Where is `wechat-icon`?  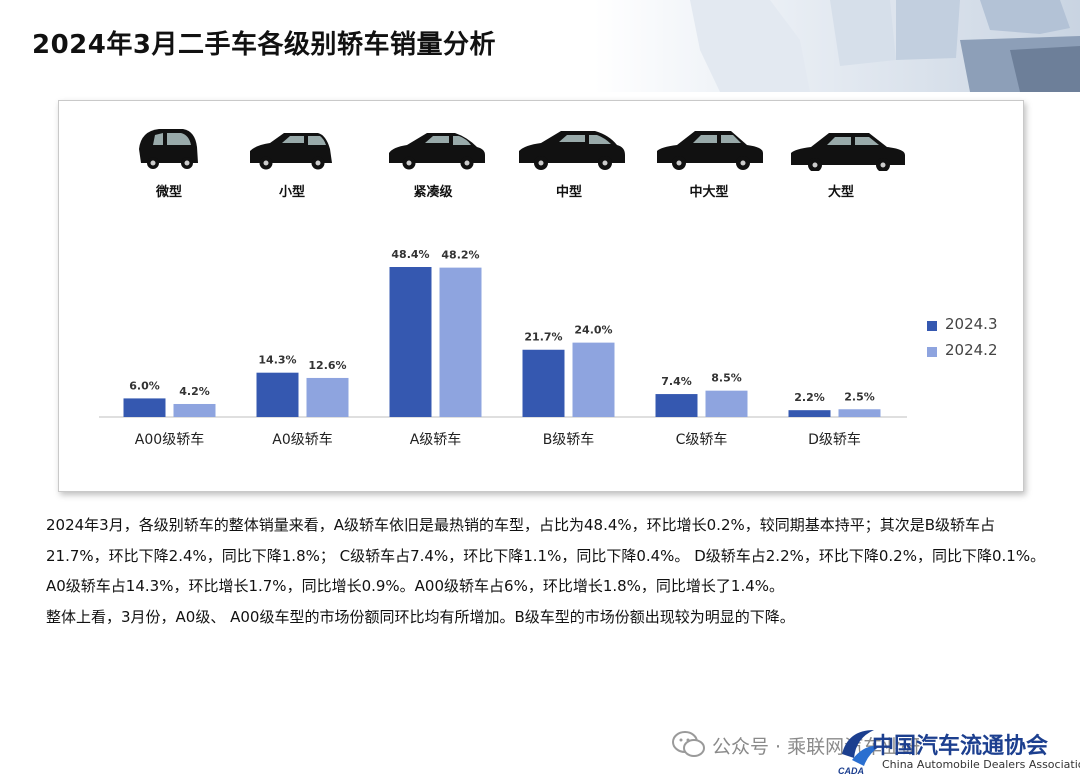
wechat-icon is located at coordinates (688, 744).